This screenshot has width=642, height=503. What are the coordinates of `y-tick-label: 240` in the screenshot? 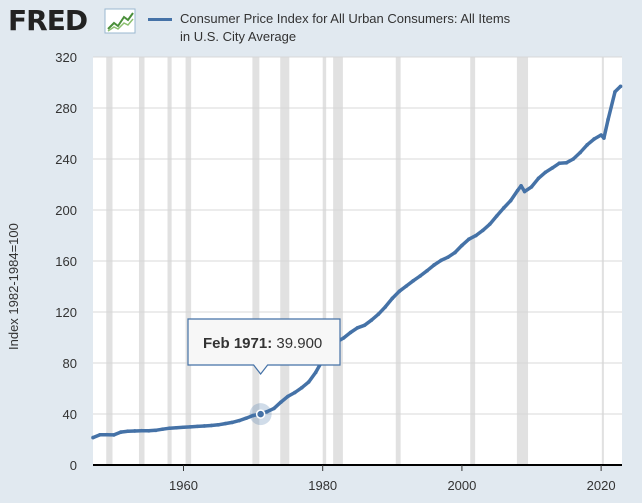 It's located at (66, 159).